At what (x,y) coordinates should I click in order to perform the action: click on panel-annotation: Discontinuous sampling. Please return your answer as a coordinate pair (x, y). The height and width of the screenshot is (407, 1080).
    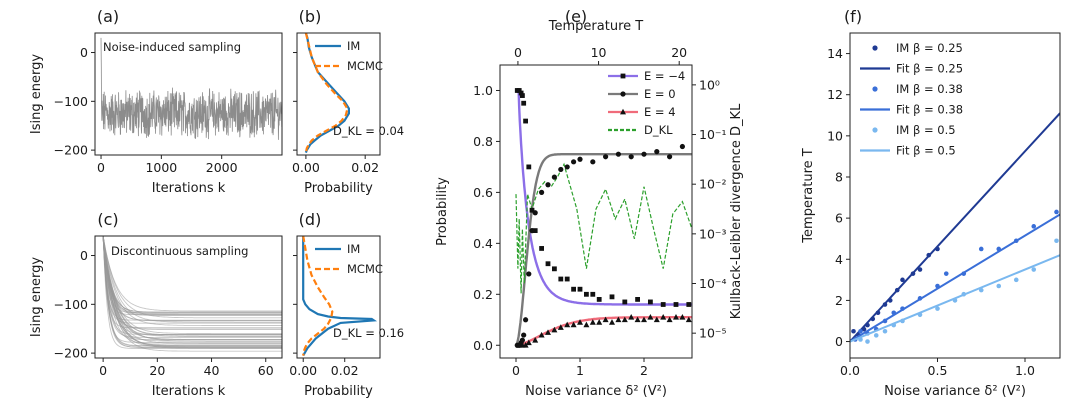
    Looking at the image, I should click on (179, 251).